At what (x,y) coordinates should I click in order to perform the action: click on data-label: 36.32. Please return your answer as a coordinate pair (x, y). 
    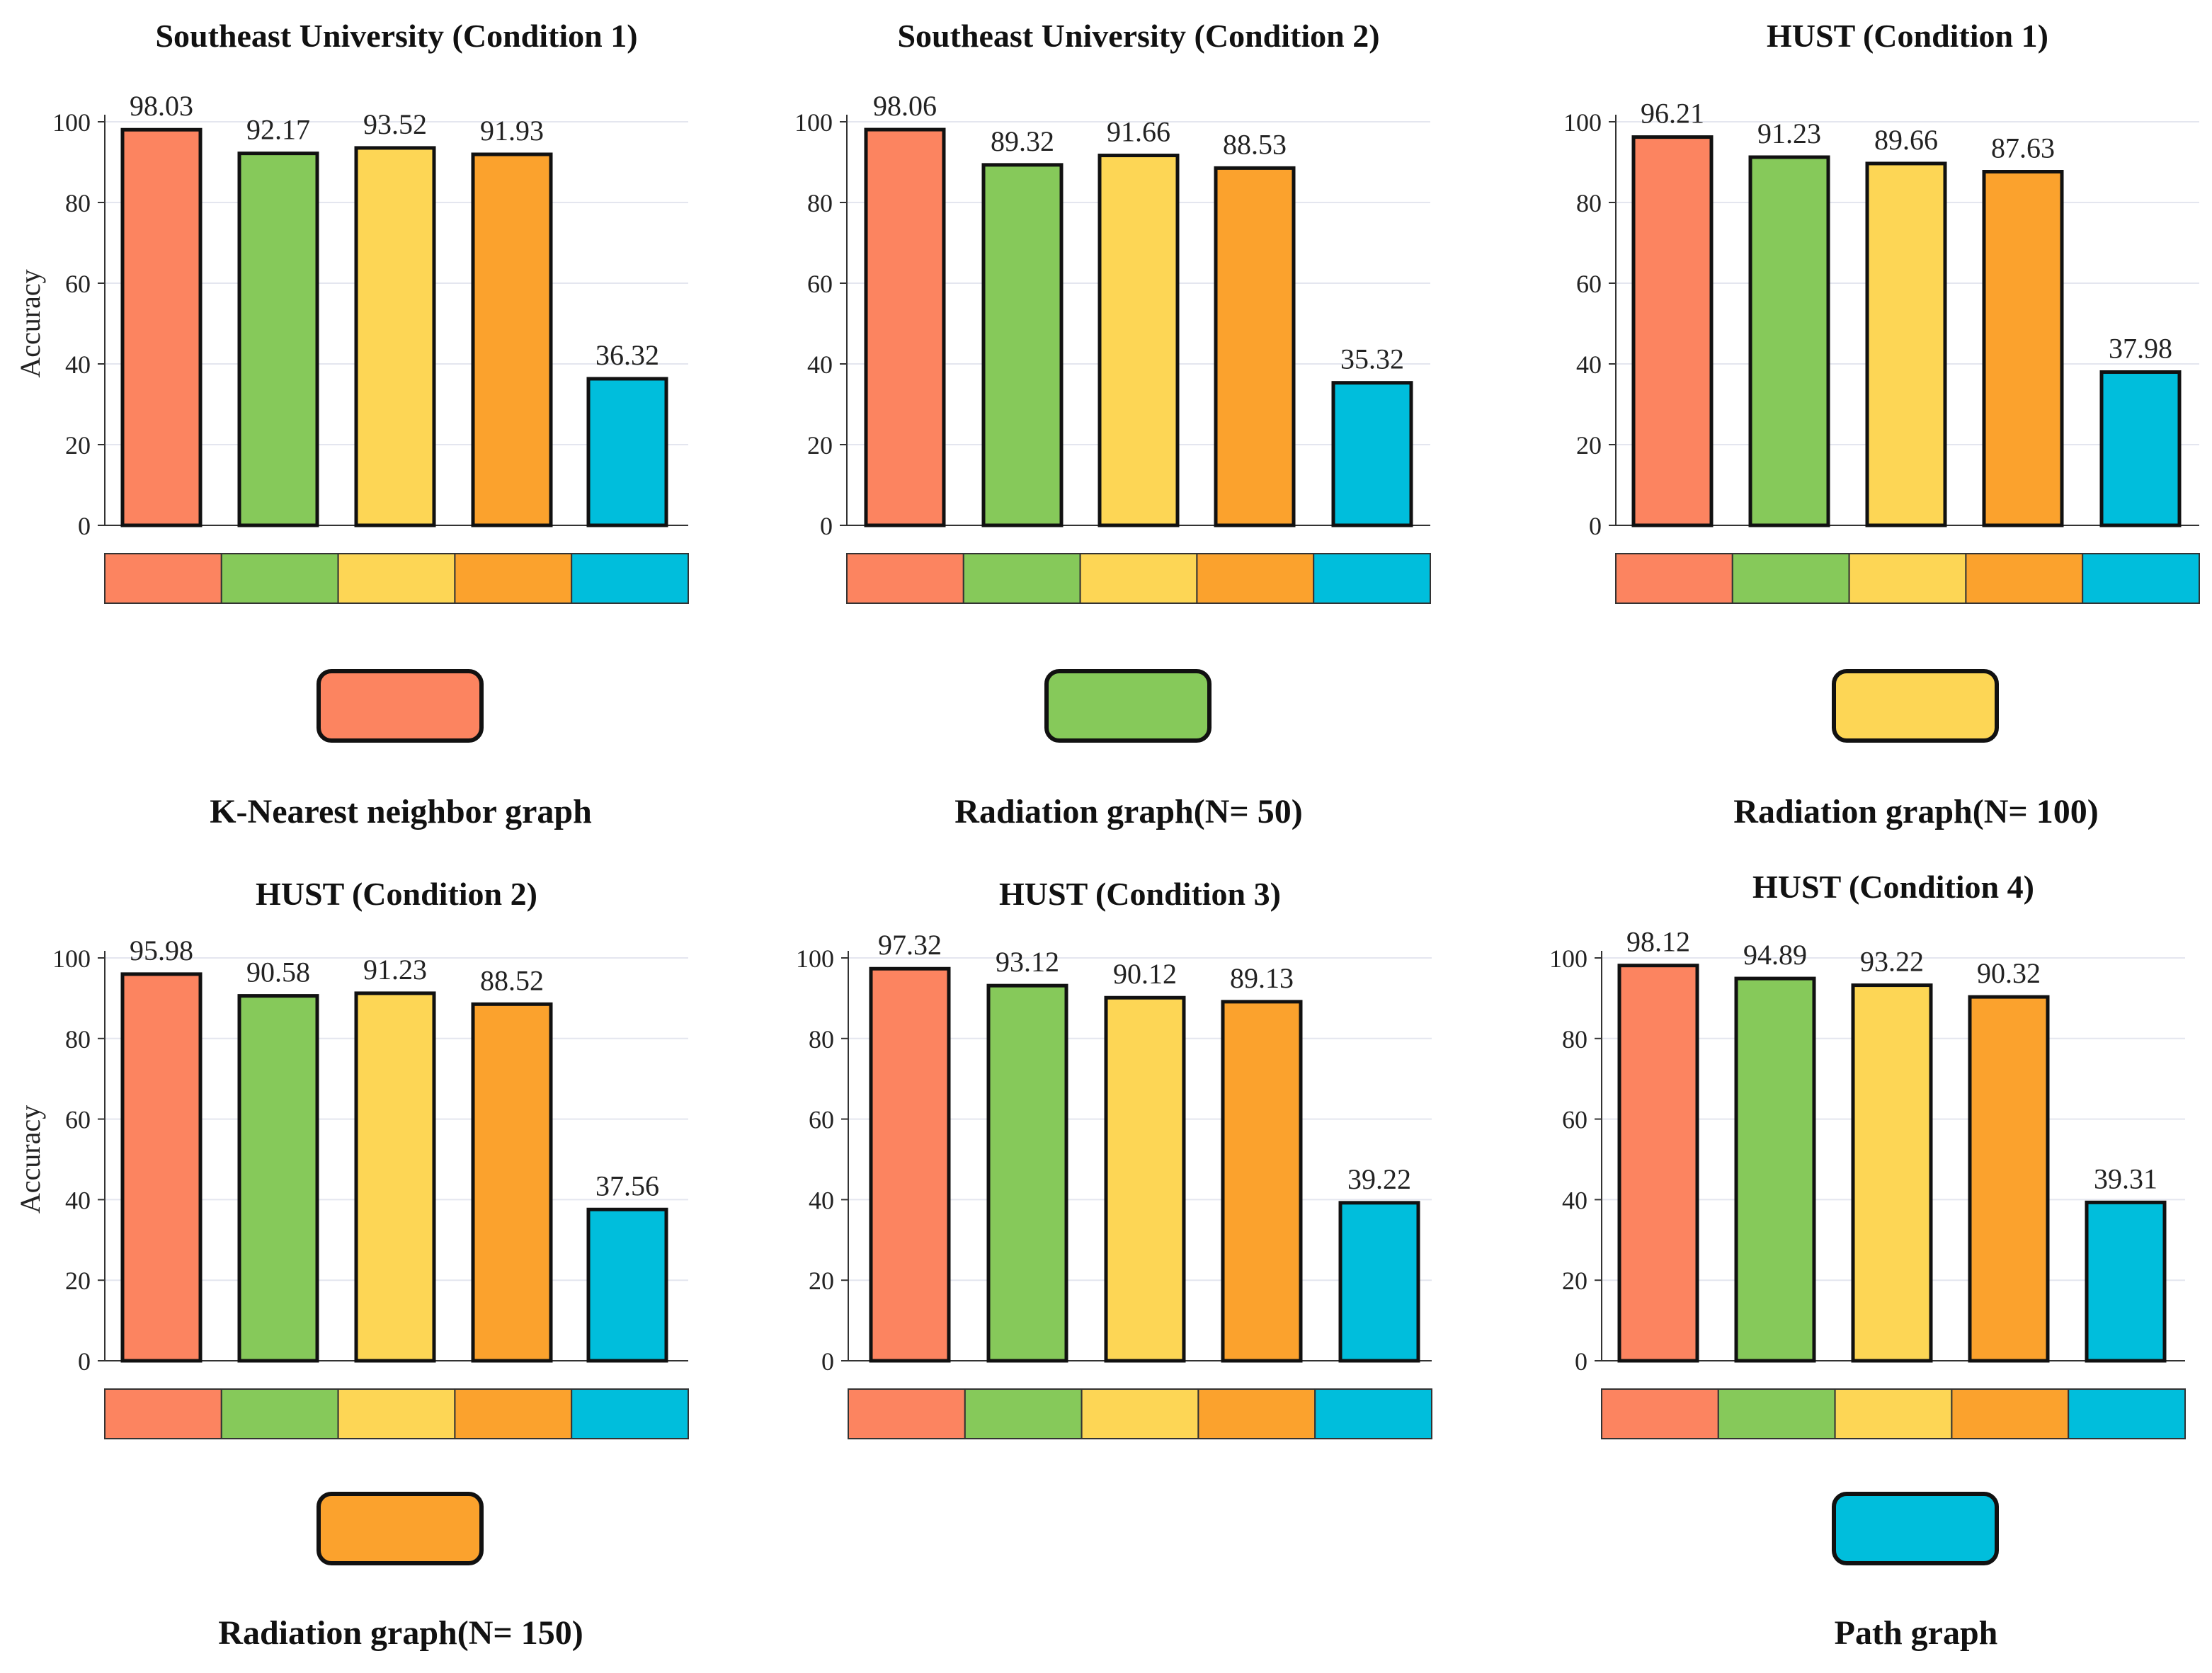
    Looking at the image, I should click on (627, 355).